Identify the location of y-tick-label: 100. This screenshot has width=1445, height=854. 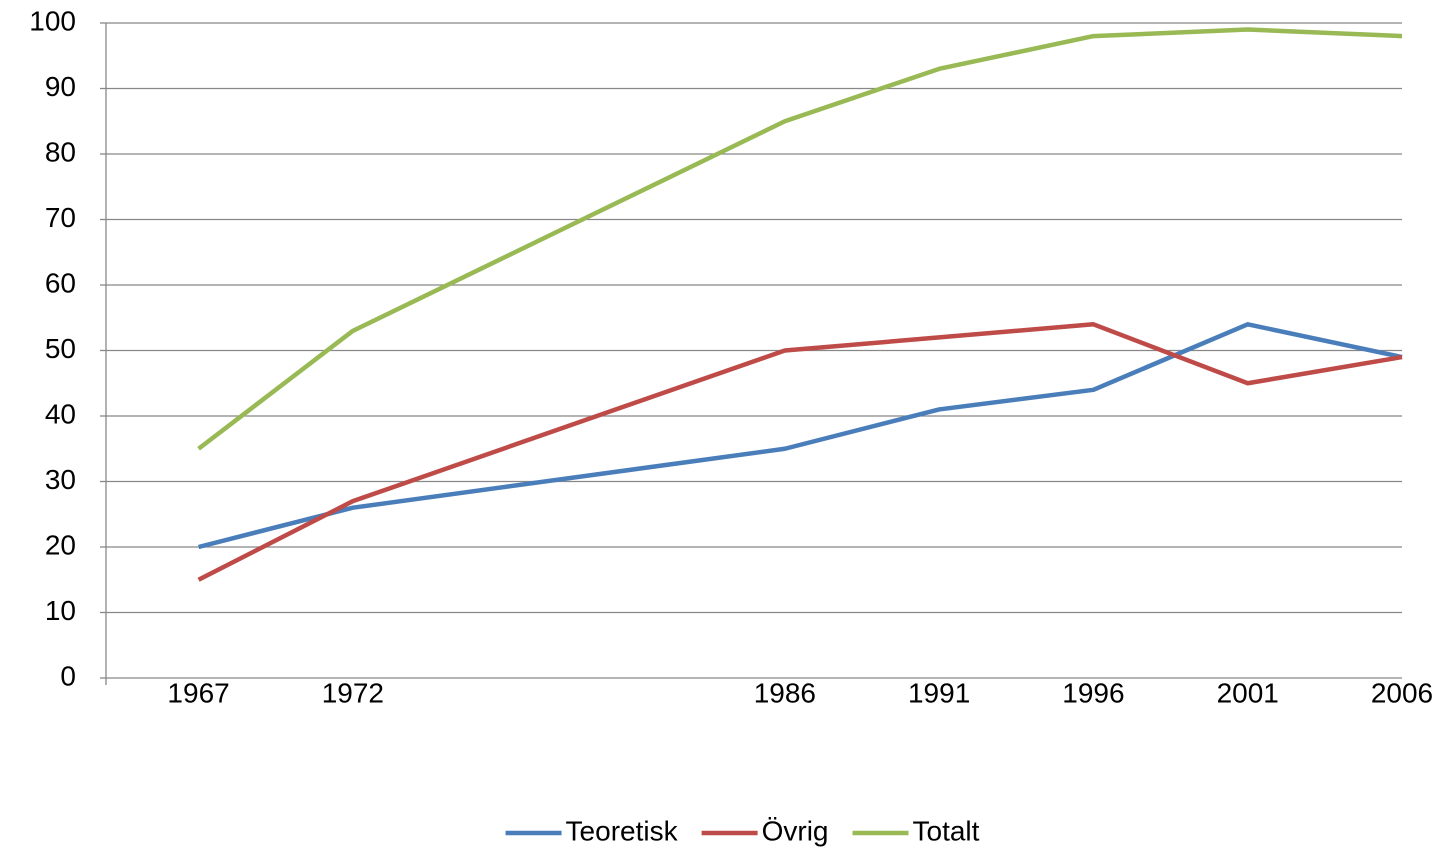
(52, 20).